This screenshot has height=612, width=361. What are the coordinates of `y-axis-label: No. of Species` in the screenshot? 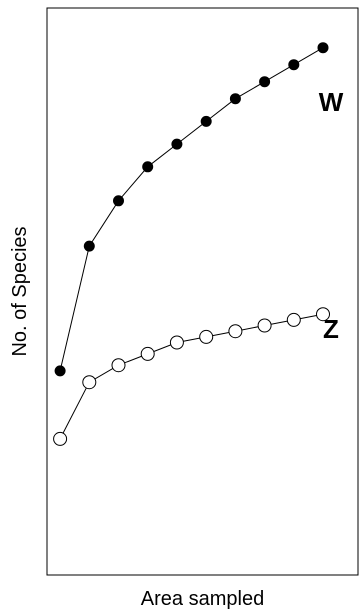 It's located at (20, 291).